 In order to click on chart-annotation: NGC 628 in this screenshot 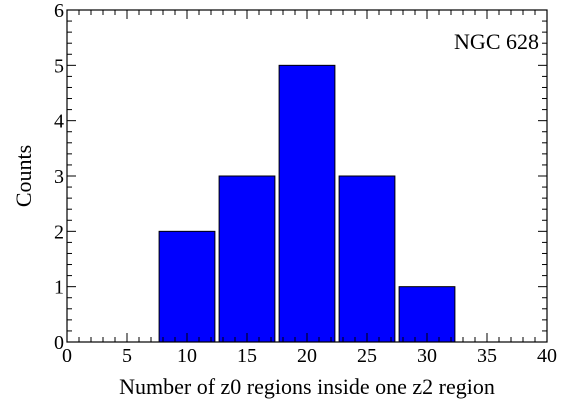, I will do `click(496, 41)`.